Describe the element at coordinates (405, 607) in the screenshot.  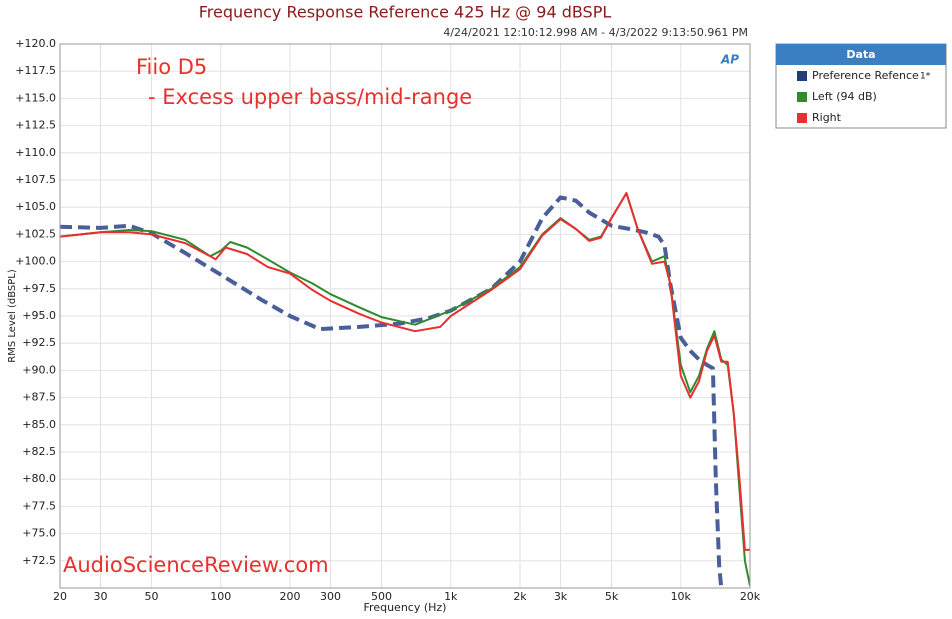
I see `x-axis-label: Frequency (Hz)` at that location.